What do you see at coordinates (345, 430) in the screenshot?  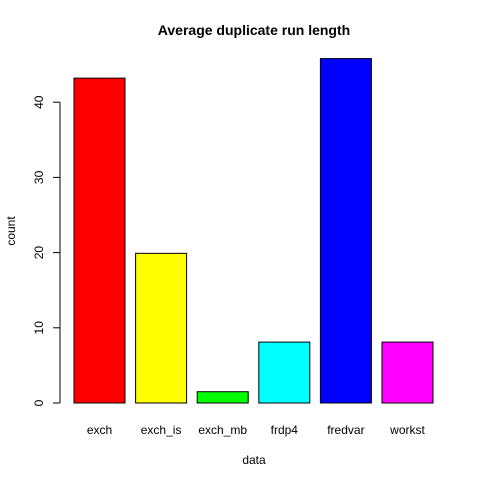 I see `x-tick-label-fredvar: fredvar` at bounding box center [345, 430].